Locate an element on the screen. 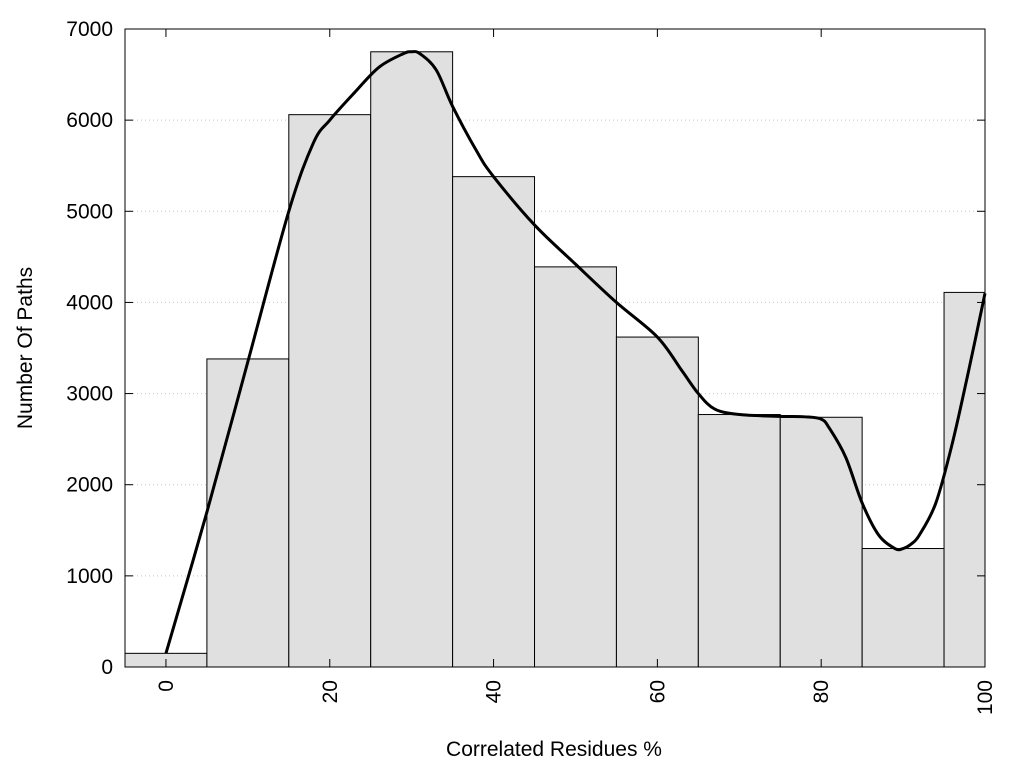 Image resolution: width=1024 pixels, height=768 pixels. y-tick-label: 7000 is located at coordinates (89, 29).